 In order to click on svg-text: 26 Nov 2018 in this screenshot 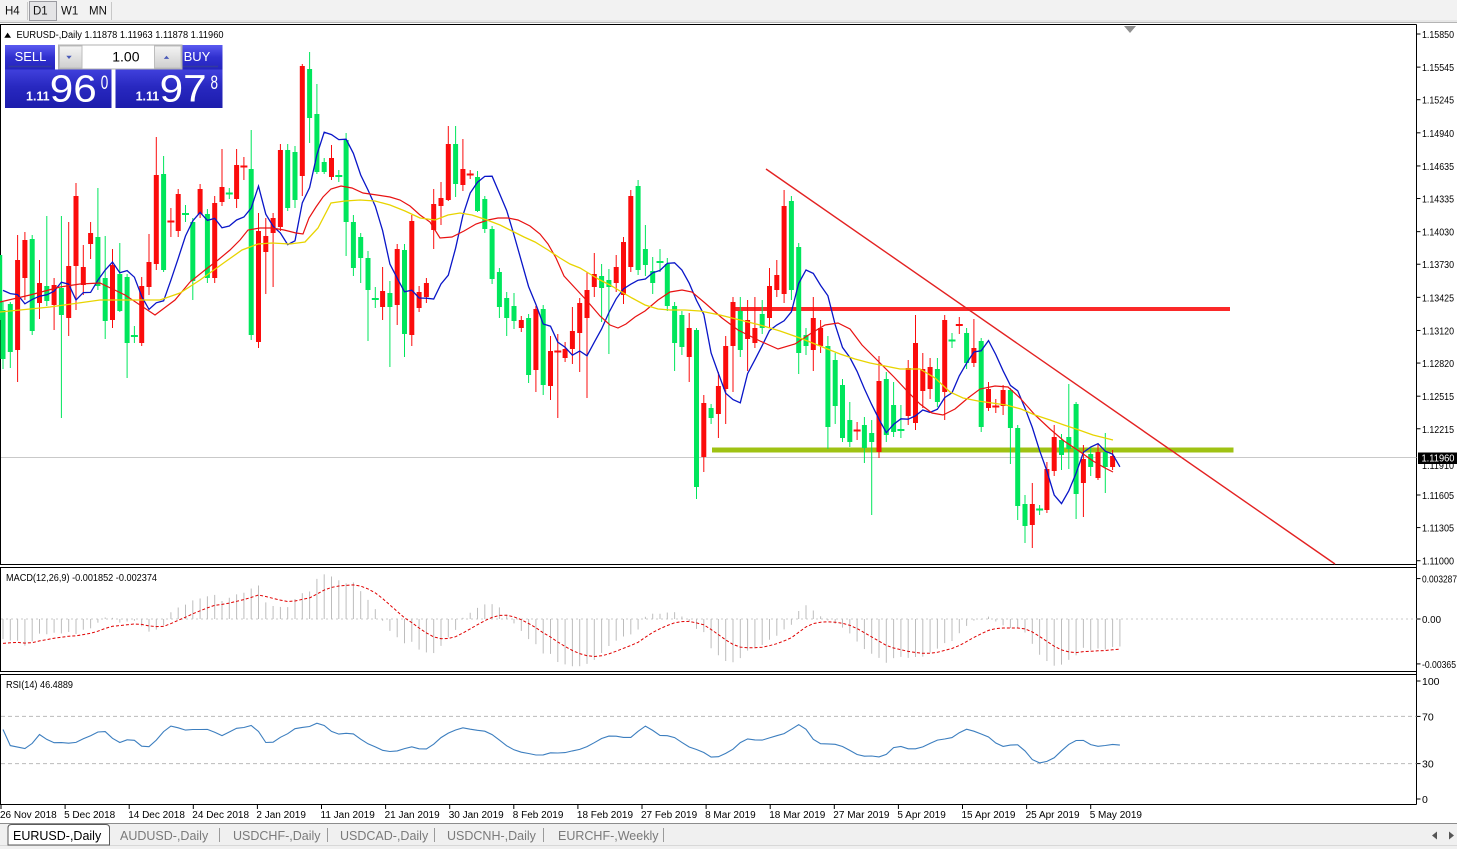, I will do `click(28, 815)`.